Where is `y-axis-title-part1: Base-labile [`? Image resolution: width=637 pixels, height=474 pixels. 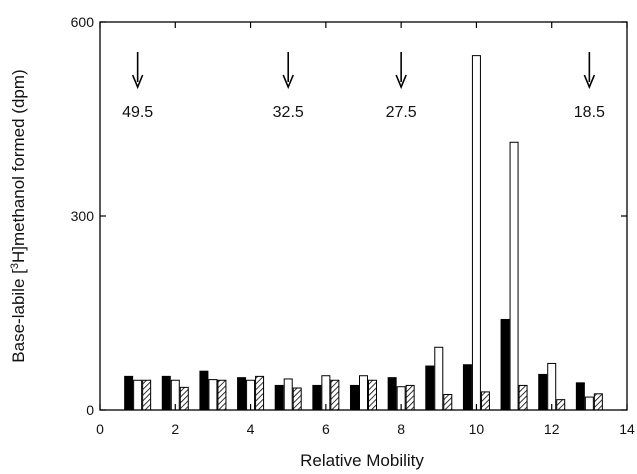
y-axis-title-part1: Base-labile [ is located at coordinates (18, 316).